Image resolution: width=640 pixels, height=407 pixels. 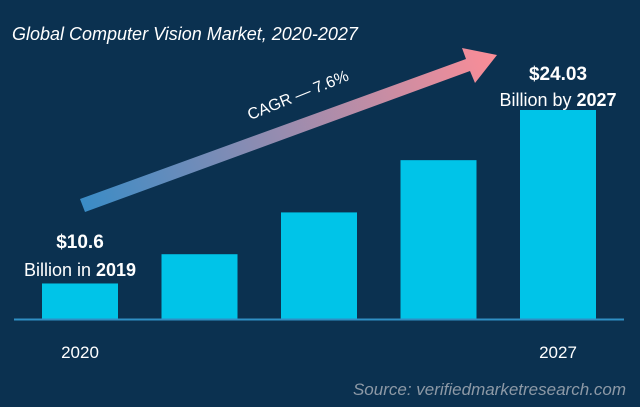 What do you see at coordinates (489, 389) in the screenshot?
I see `source-label: Source: verifiedmarketresearch.com` at bounding box center [489, 389].